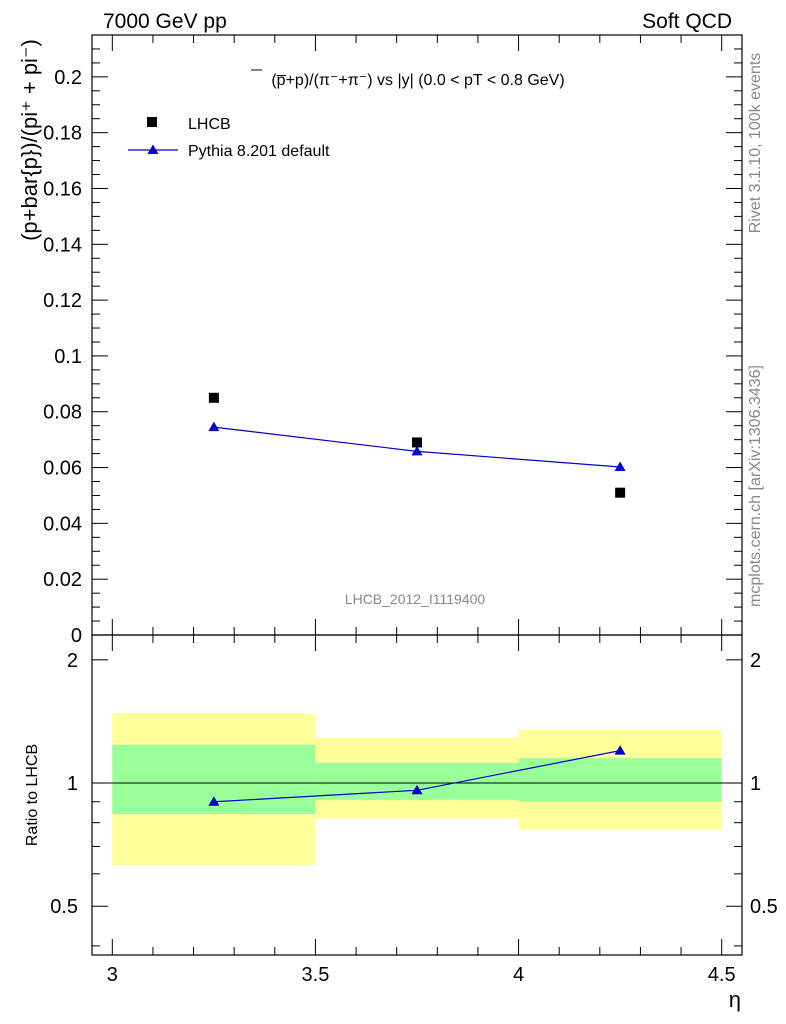  Describe the element at coordinates (165, 21) in the screenshot. I see `header-energy-label: 7000 GeV pp` at that location.